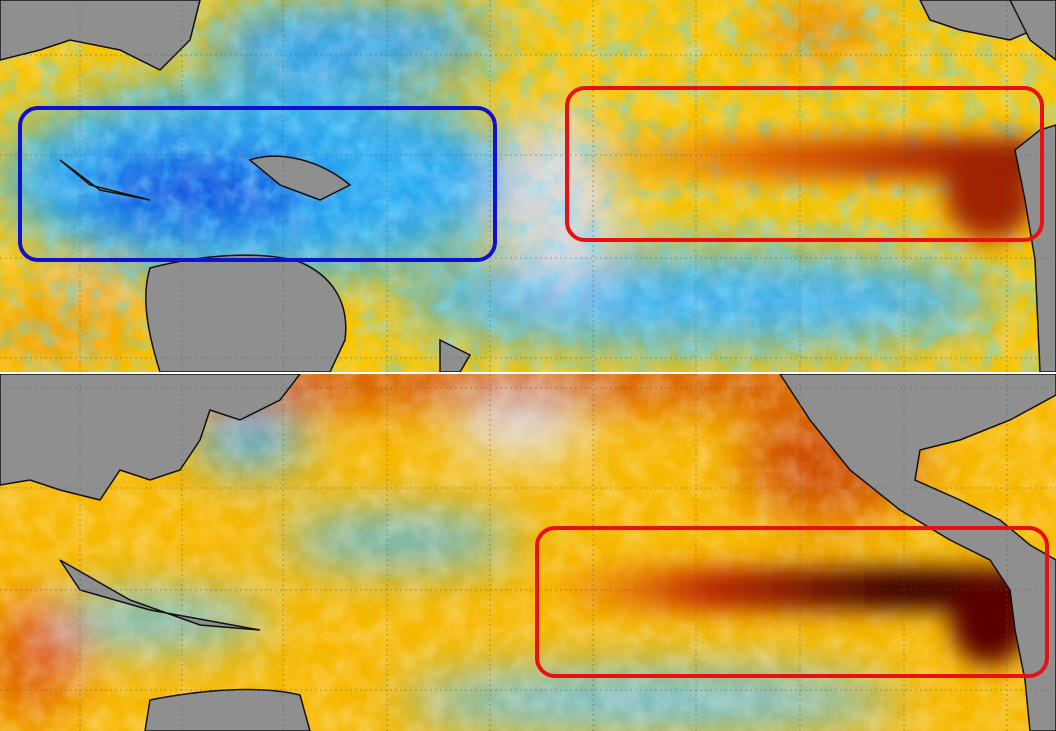 The image size is (1056, 731). What do you see at coordinates (528, 373) in the screenshot?
I see `divider` at bounding box center [528, 373].